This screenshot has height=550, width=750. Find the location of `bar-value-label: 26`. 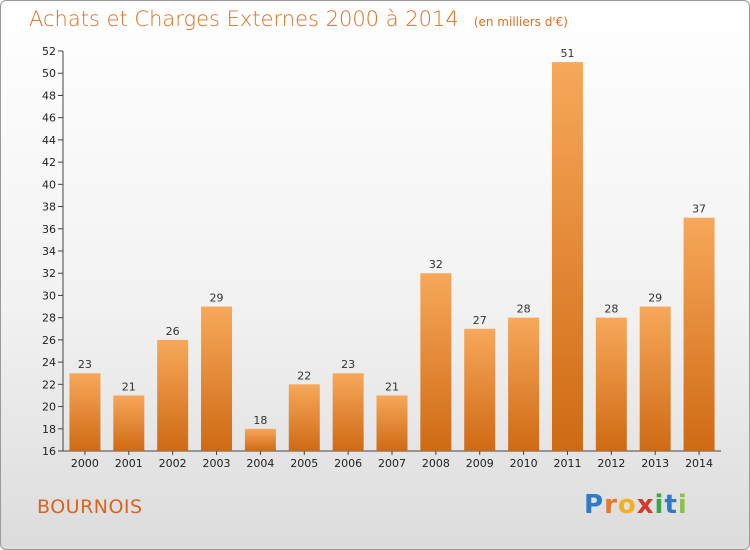

bar-value-label: 26 is located at coordinates (173, 331).